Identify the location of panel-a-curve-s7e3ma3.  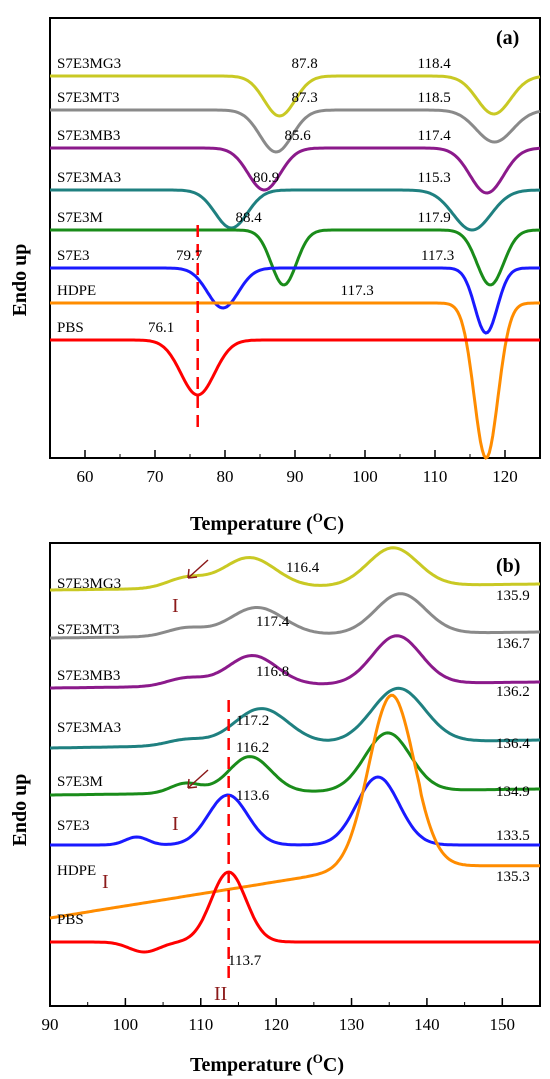
(295, 210).